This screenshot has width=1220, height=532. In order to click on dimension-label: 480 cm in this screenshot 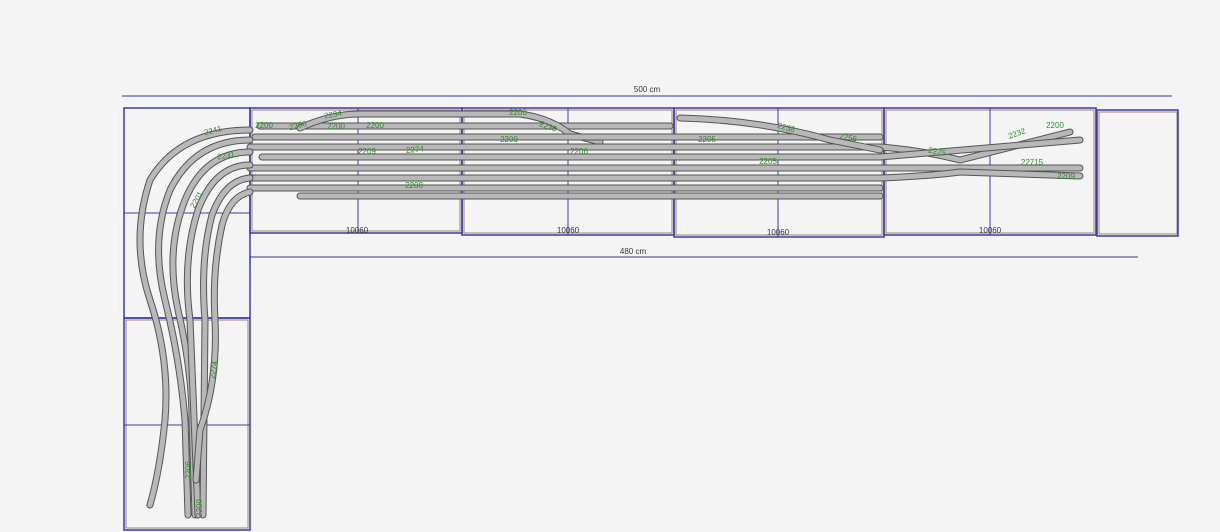, I will do `click(633, 251)`.